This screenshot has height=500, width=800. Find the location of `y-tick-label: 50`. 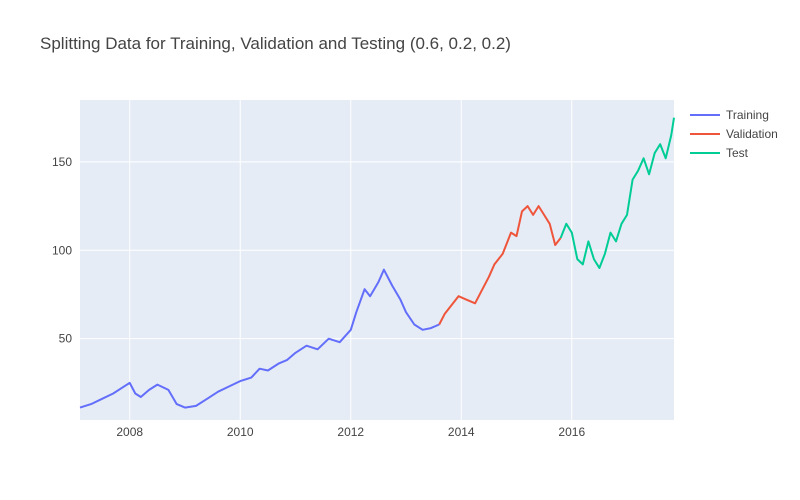

y-tick-label: 50 is located at coordinates (66, 339).